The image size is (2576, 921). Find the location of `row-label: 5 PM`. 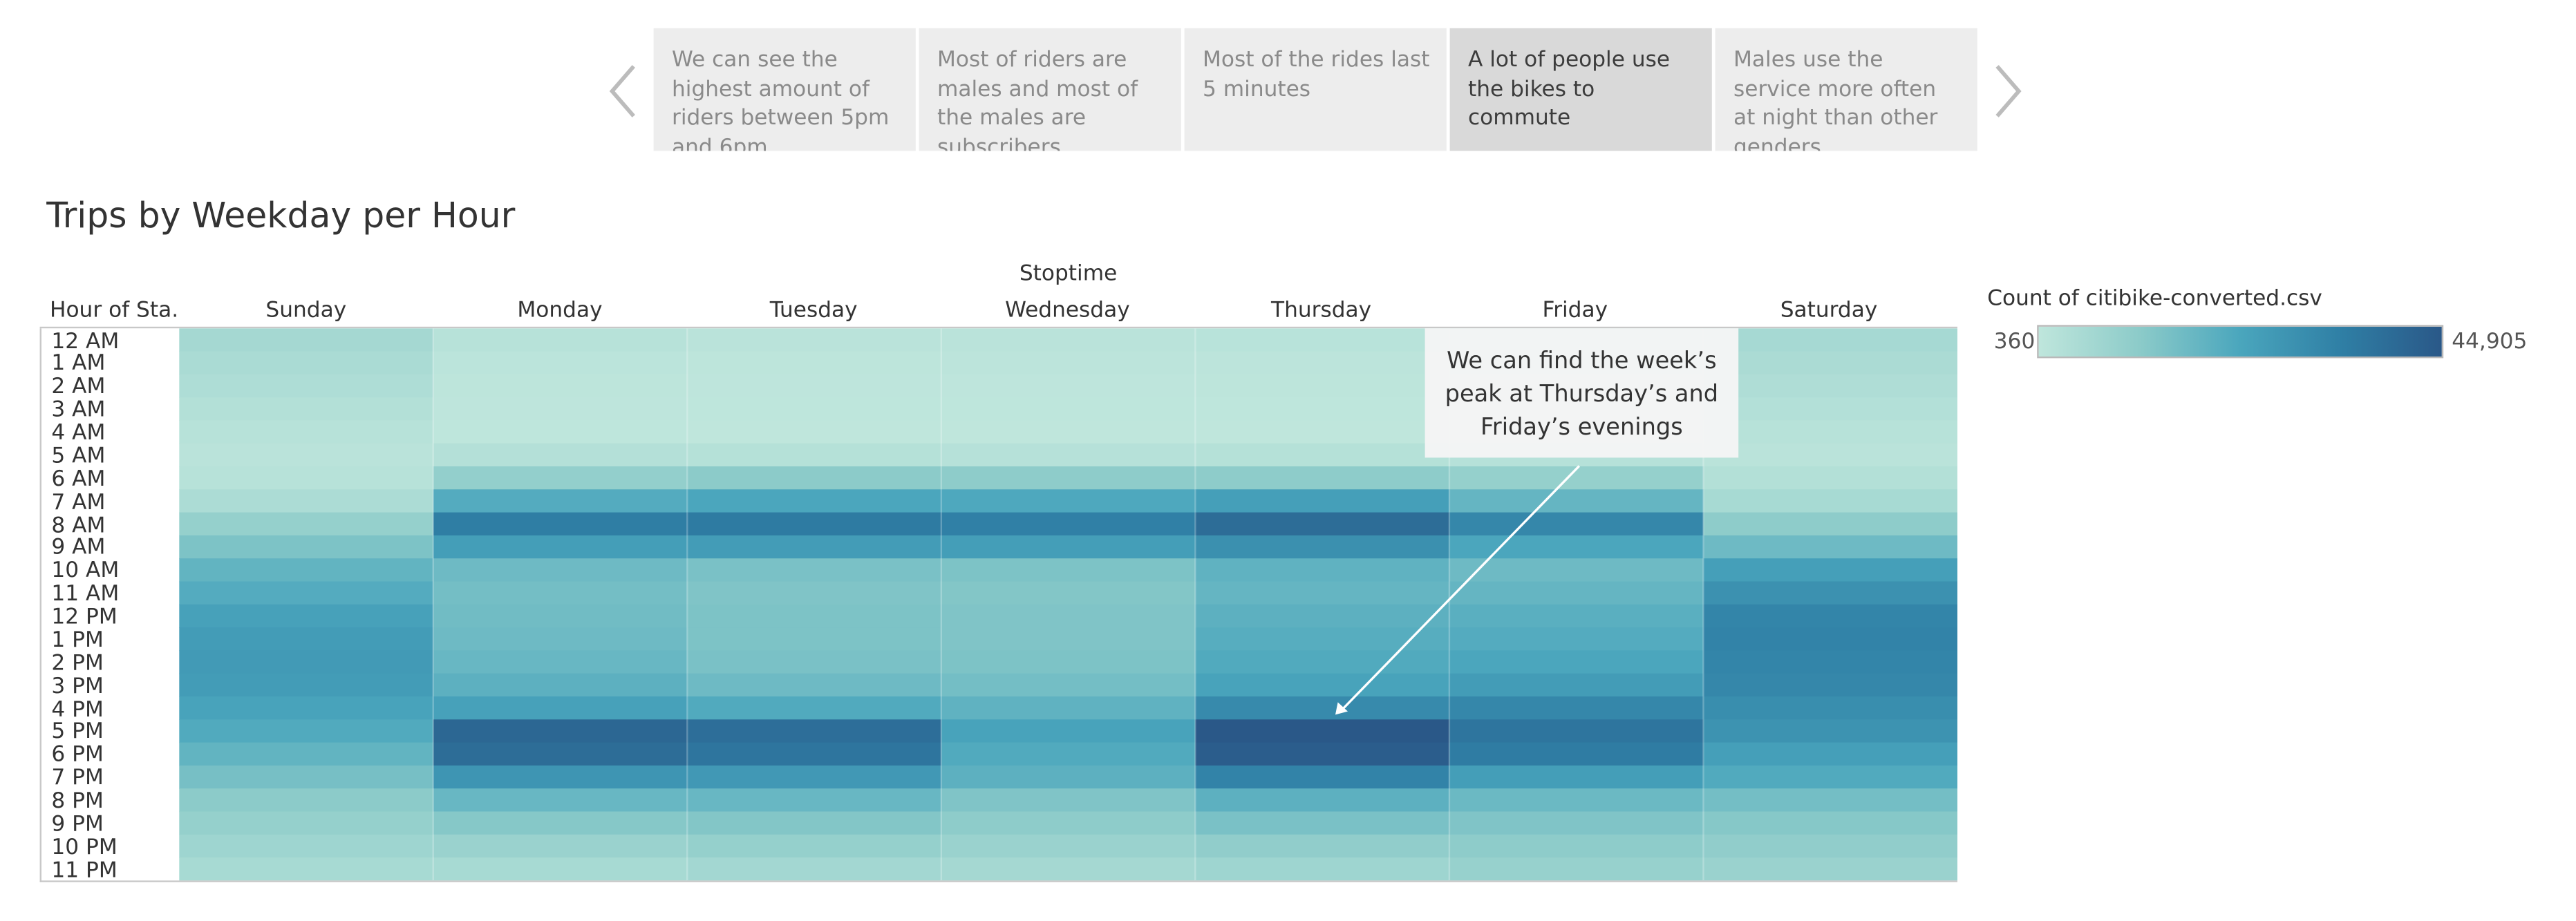

row-label: 5 PM is located at coordinates (77, 733).